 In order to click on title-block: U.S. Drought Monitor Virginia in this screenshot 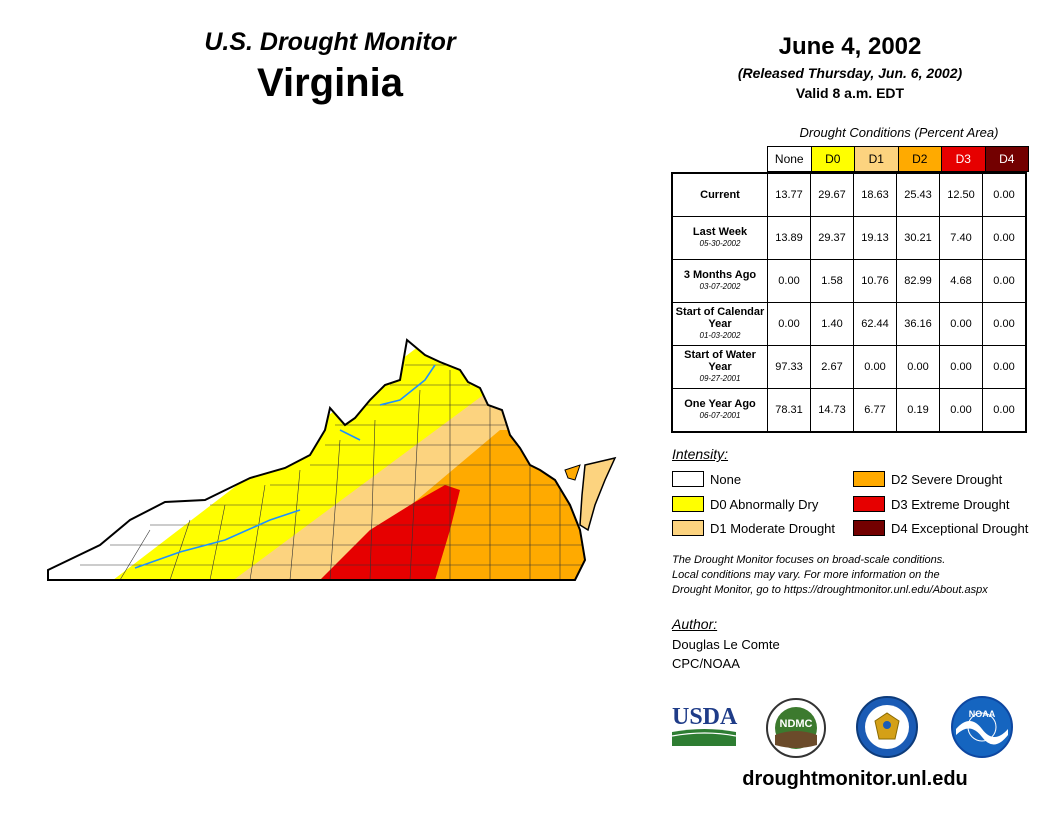, I will do `click(330, 67)`.